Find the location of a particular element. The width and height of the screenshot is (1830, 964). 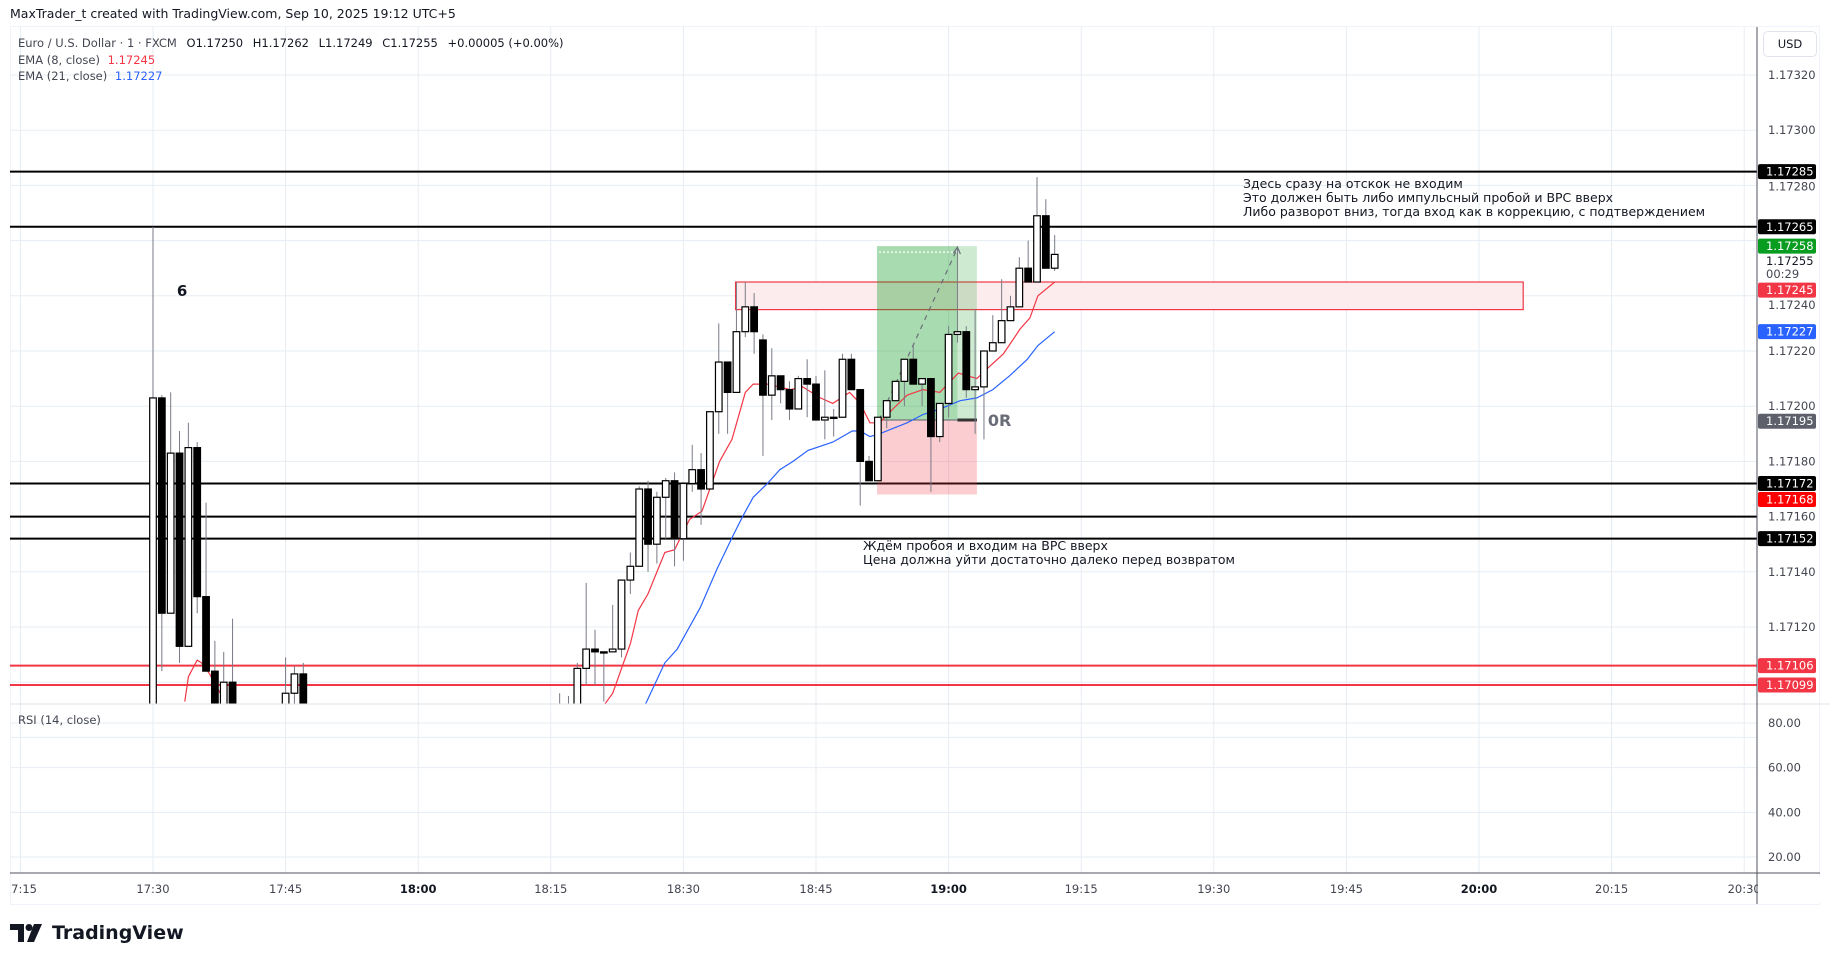

time-tick-label: 19:15 is located at coordinates (1081, 889).